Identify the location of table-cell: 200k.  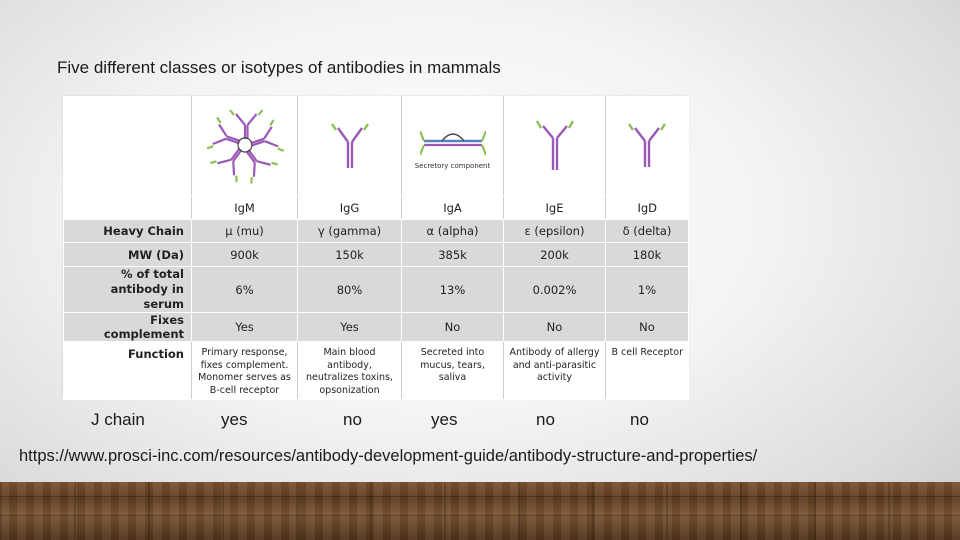
(554, 254).